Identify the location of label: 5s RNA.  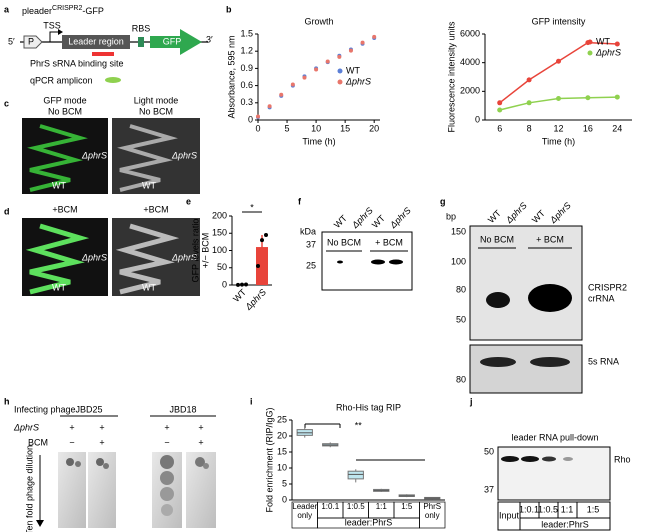
(603, 361).